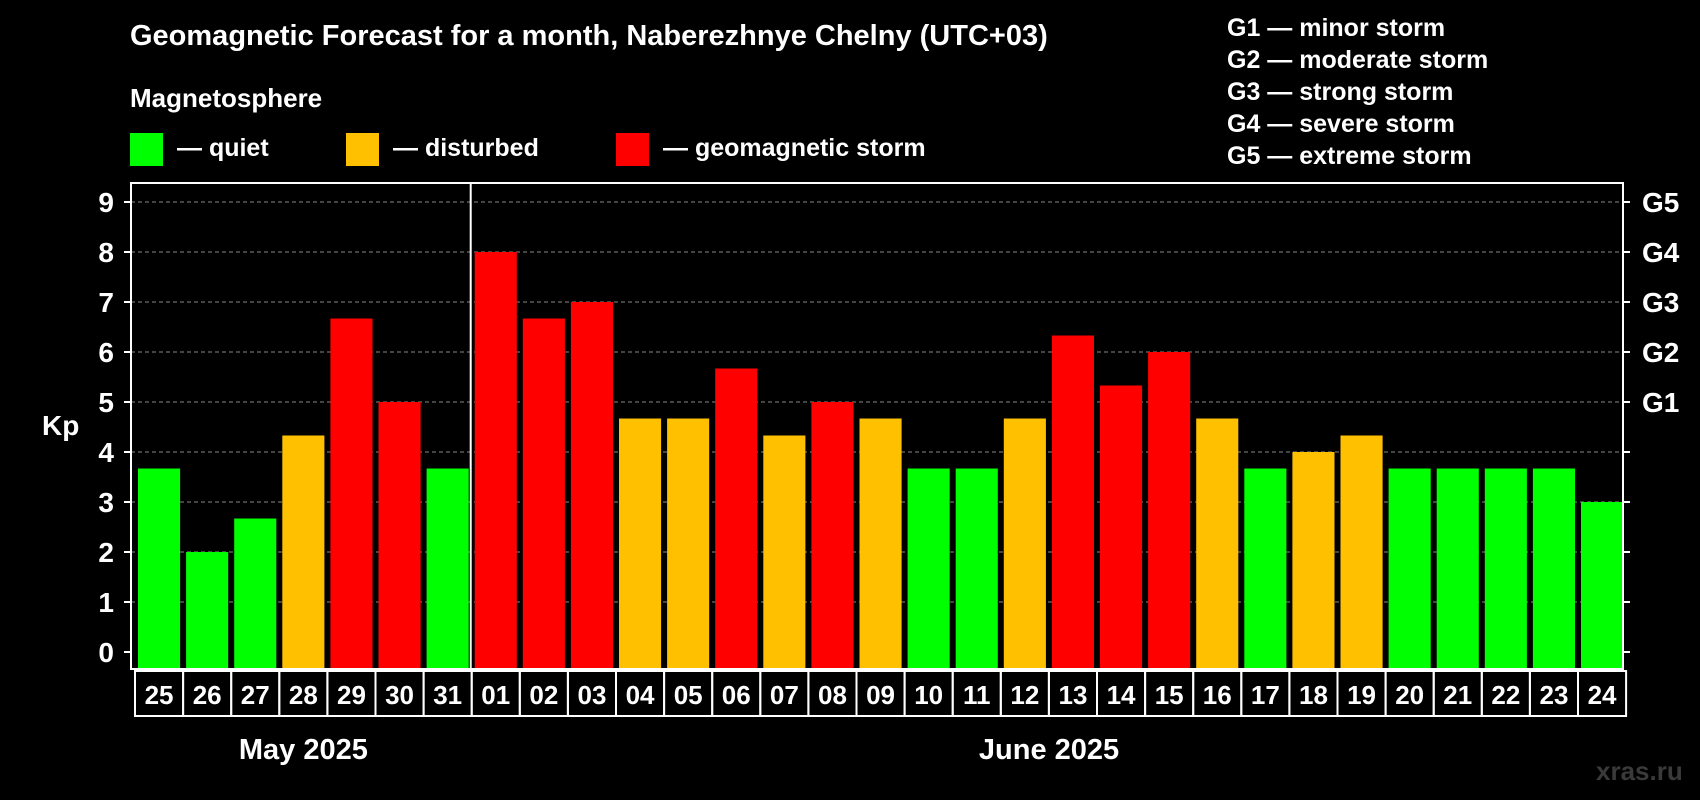 The image size is (1700, 800). What do you see at coordinates (632, 149) in the screenshot?
I see `legend-swatch-storm` at bounding box center [632, 149].